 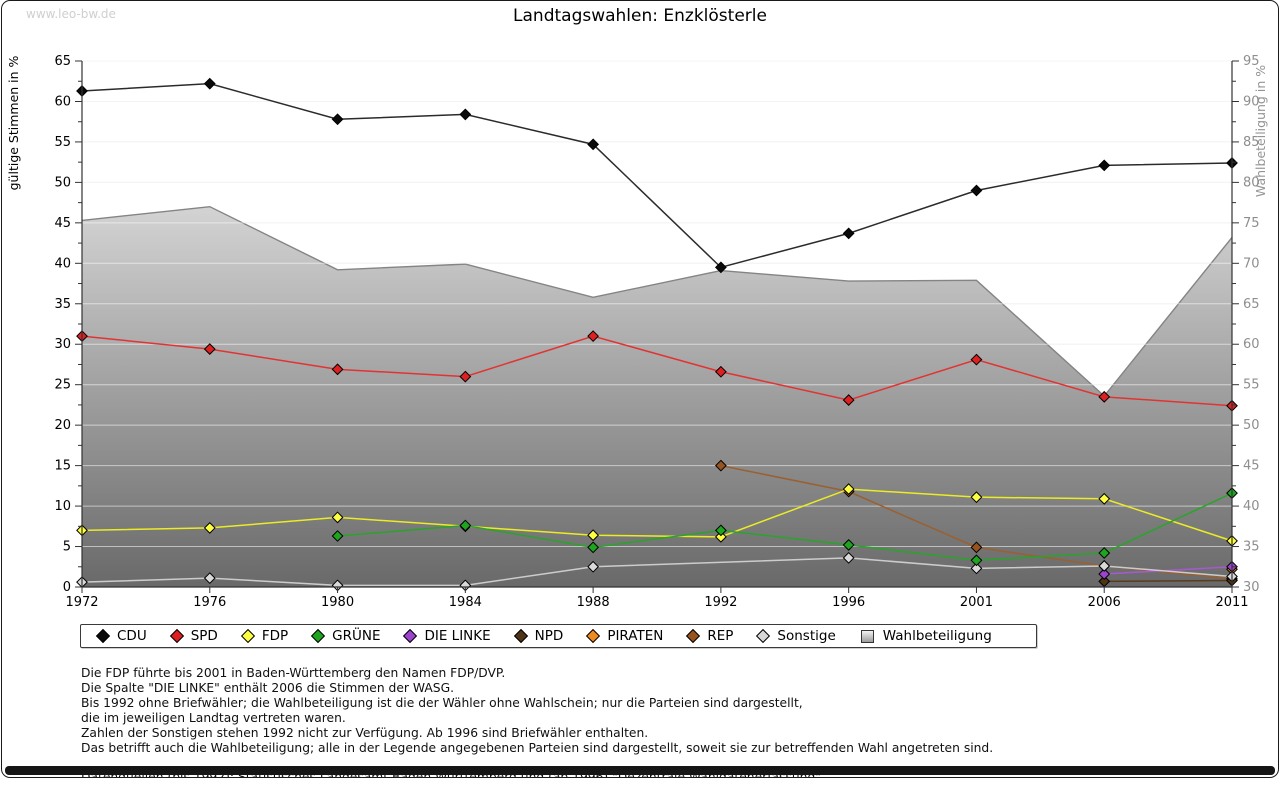 What do you see at coordinates (62, 385) in the screenshot?
I see `svg-text: 25` at bounding box center [62, 385].